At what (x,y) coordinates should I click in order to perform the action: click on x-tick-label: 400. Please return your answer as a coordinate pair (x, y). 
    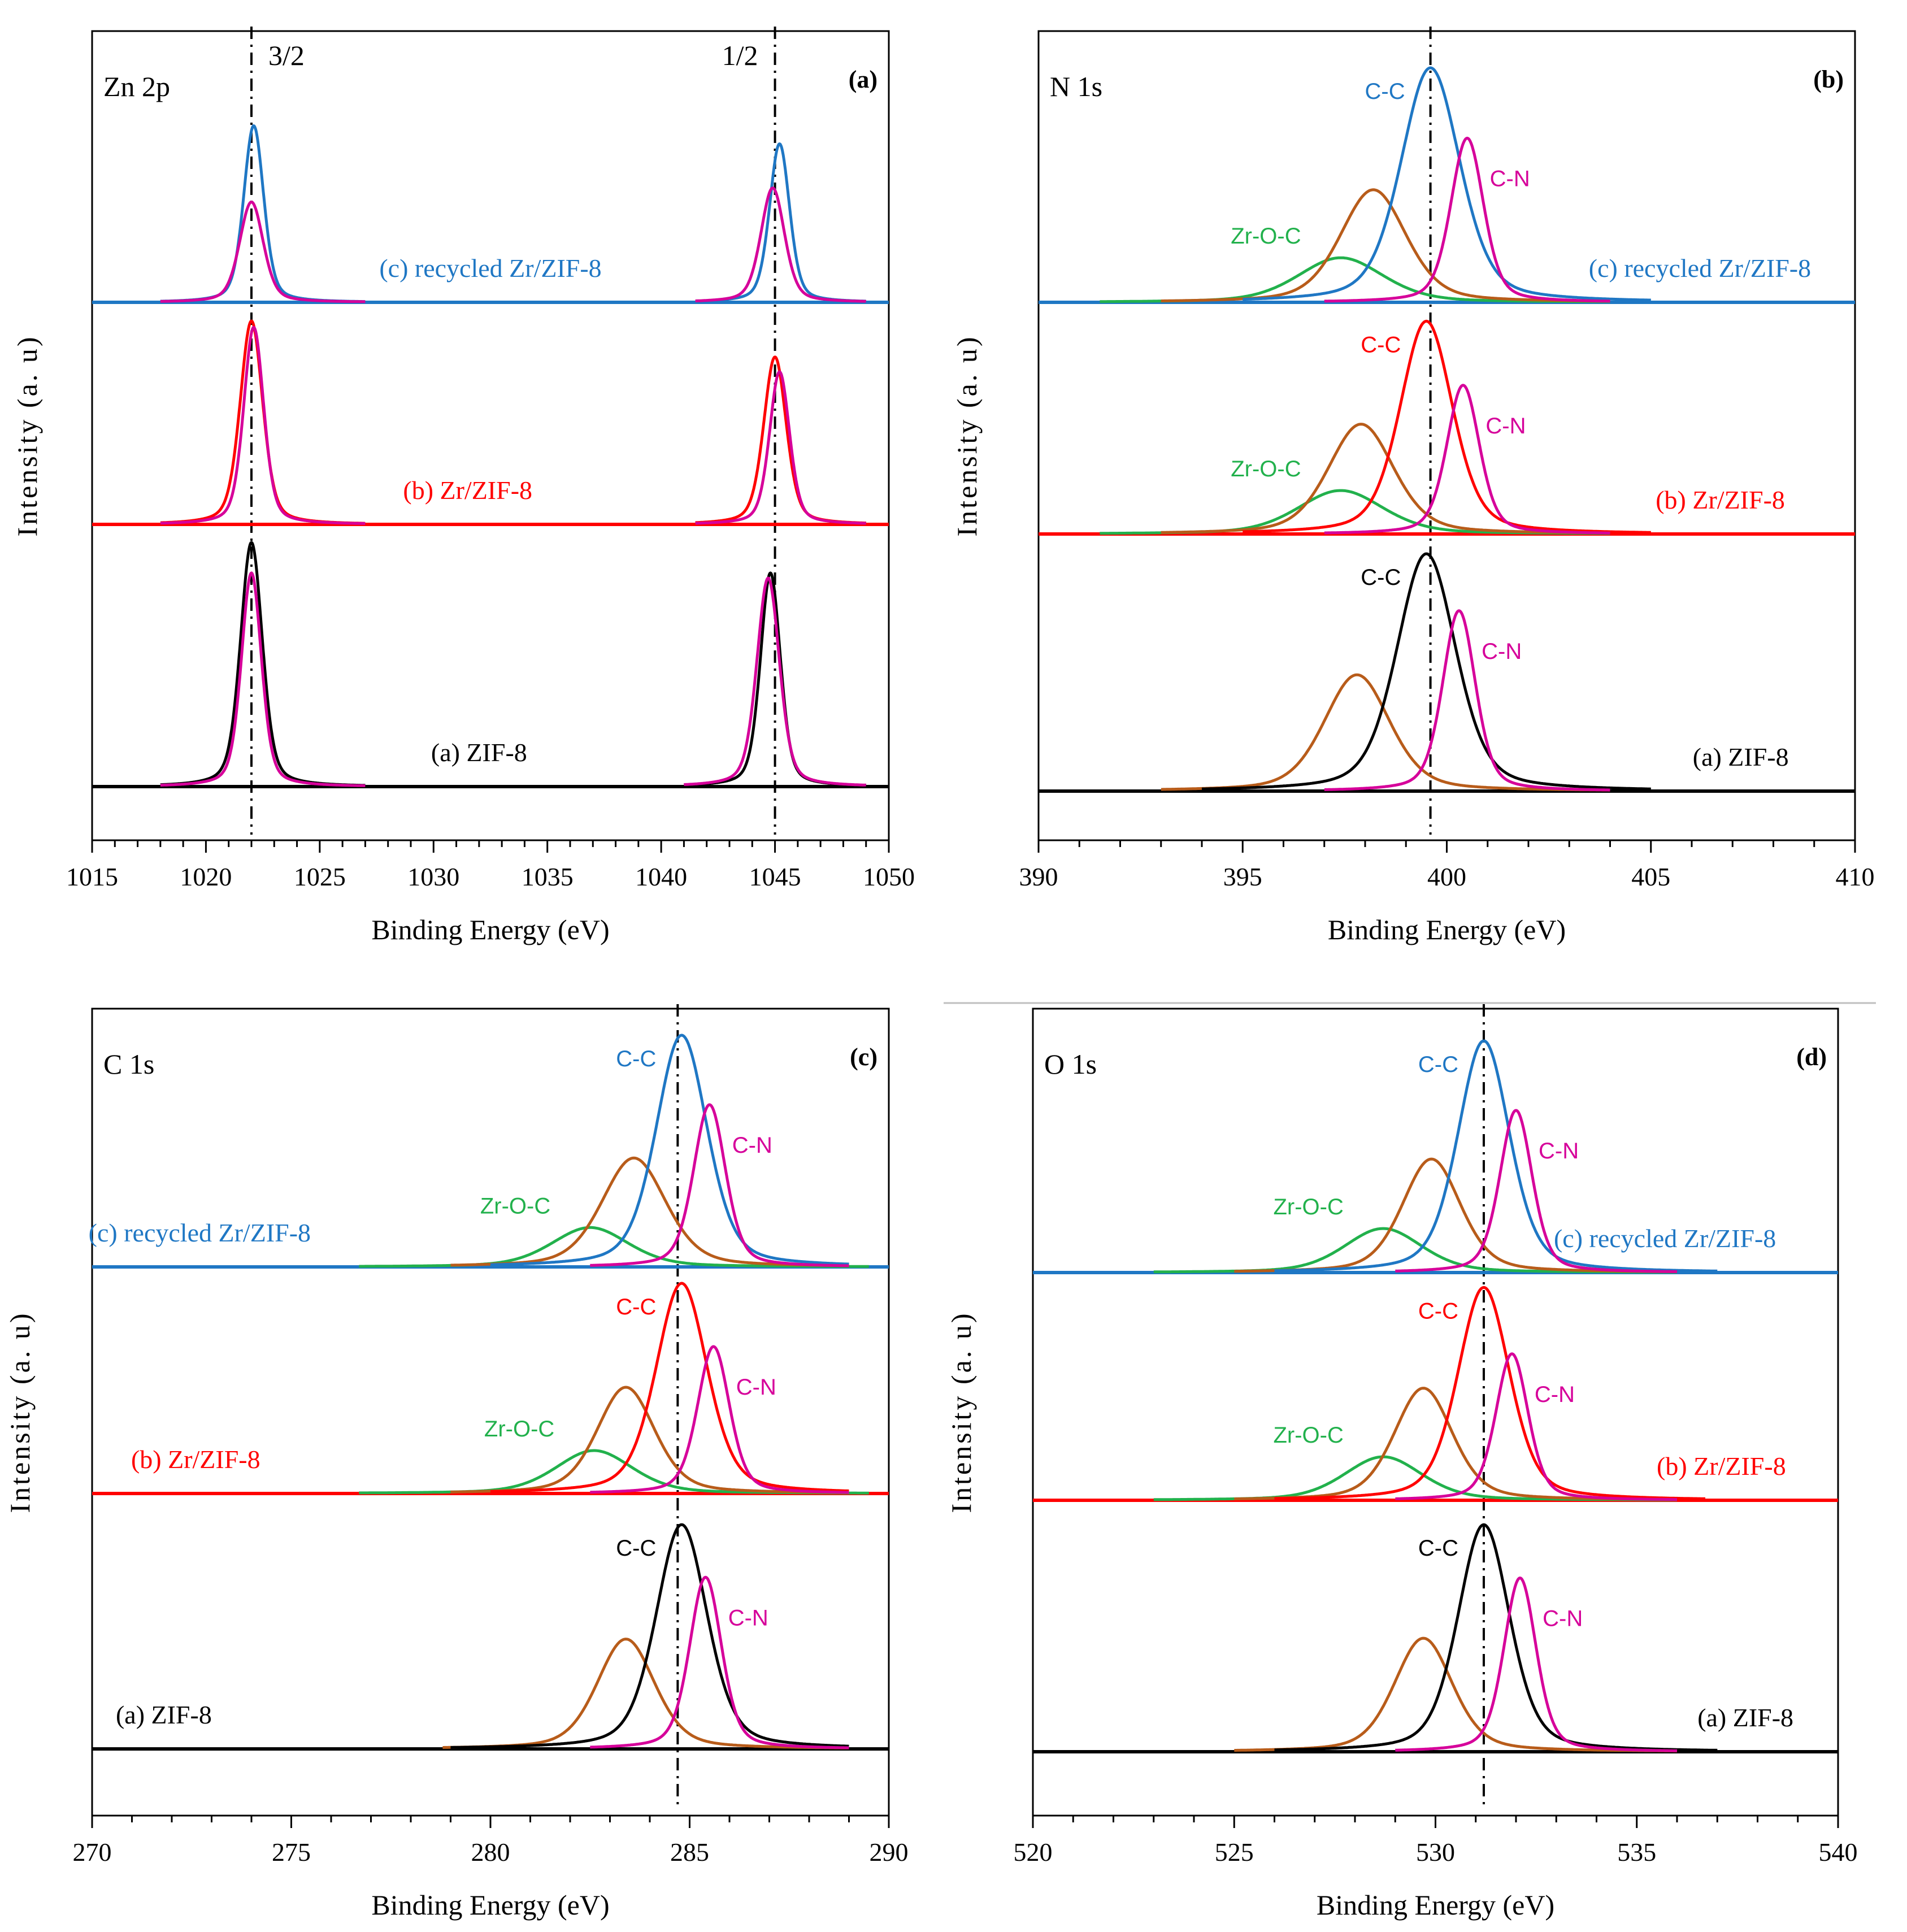
    Looking at the image, I should click on (1446, 876).